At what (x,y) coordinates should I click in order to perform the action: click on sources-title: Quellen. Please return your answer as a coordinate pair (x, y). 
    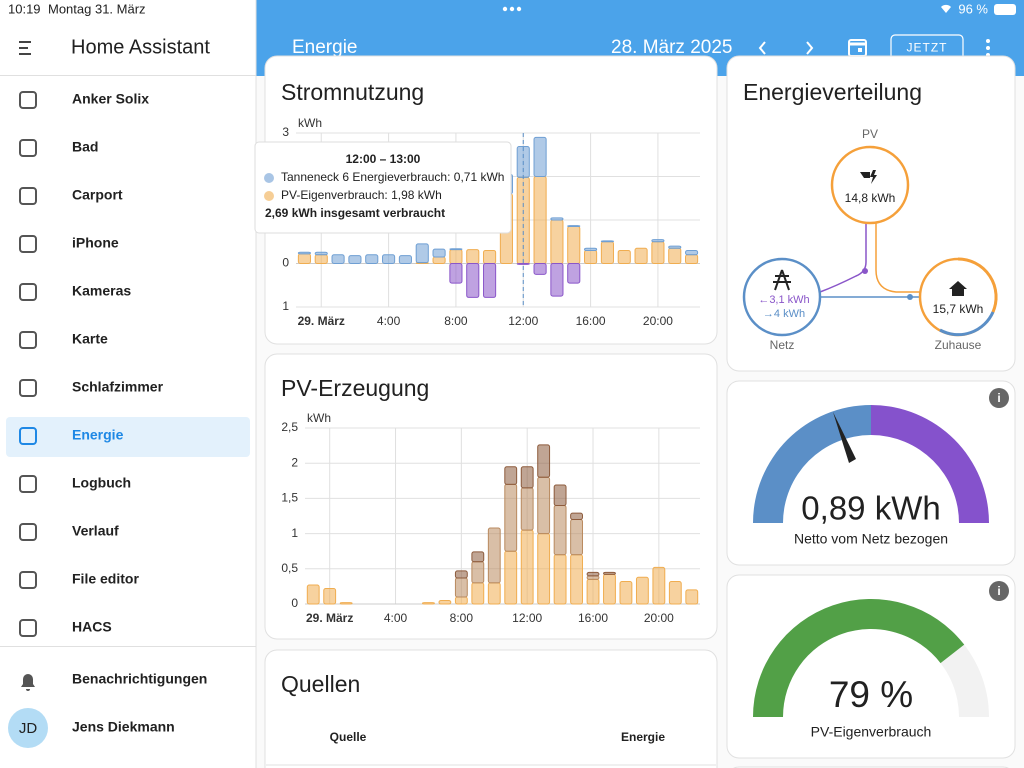
    Looking at the image, I should click on (320, 684).